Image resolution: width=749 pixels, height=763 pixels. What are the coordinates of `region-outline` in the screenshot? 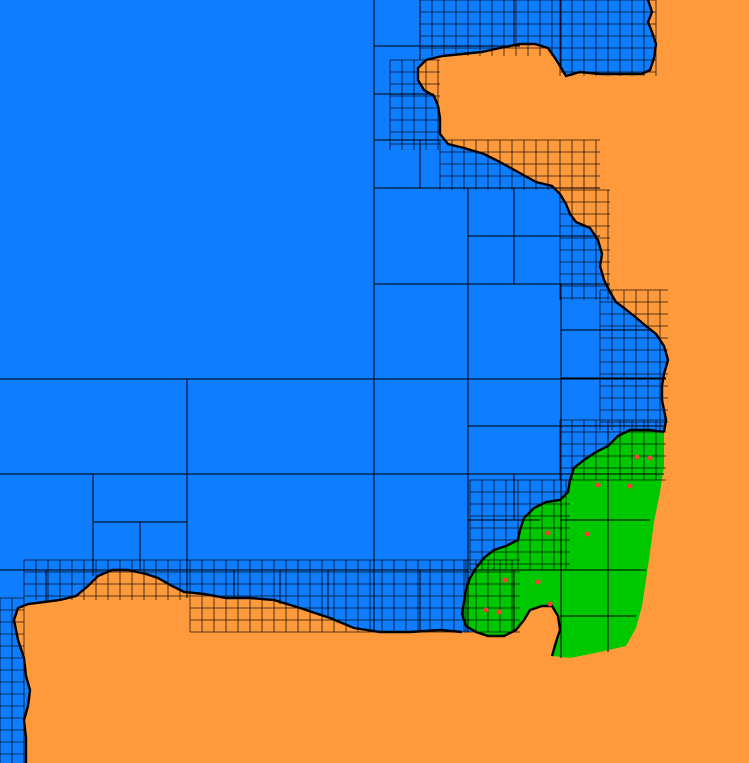 It's located at (562, 542).